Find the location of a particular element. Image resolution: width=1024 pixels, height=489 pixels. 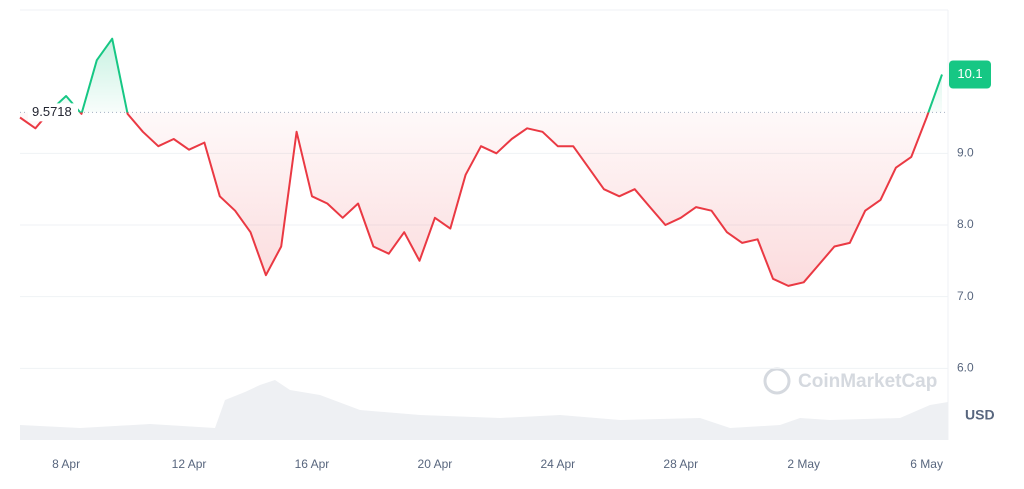

x-tick-label: 24 Apr is located at coordinates (557, 464).